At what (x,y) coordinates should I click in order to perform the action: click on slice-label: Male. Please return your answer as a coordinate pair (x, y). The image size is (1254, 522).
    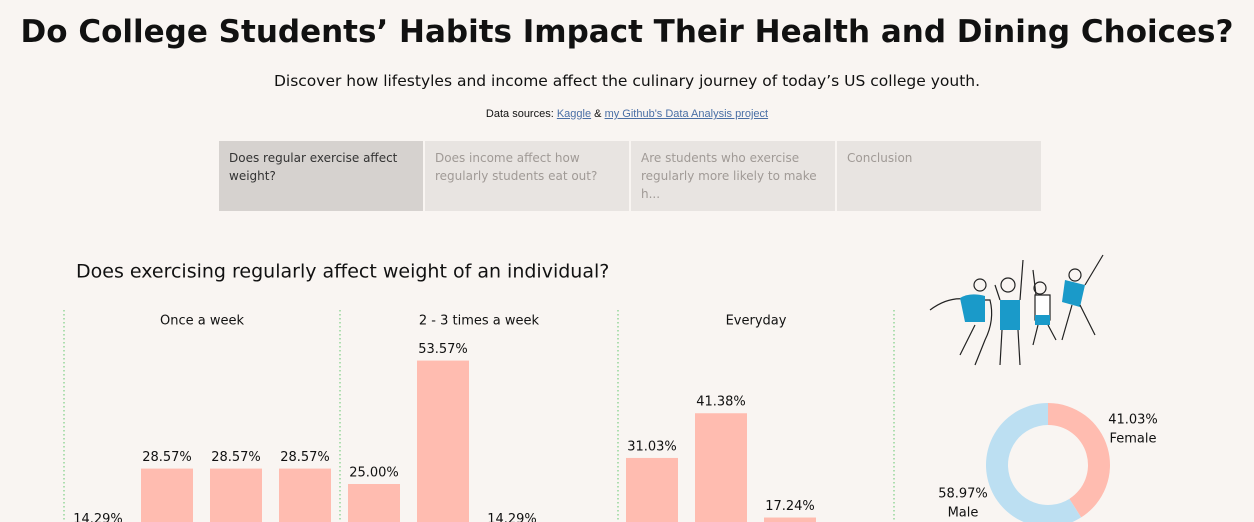
    Looking at the image, I should click on (963, 513).